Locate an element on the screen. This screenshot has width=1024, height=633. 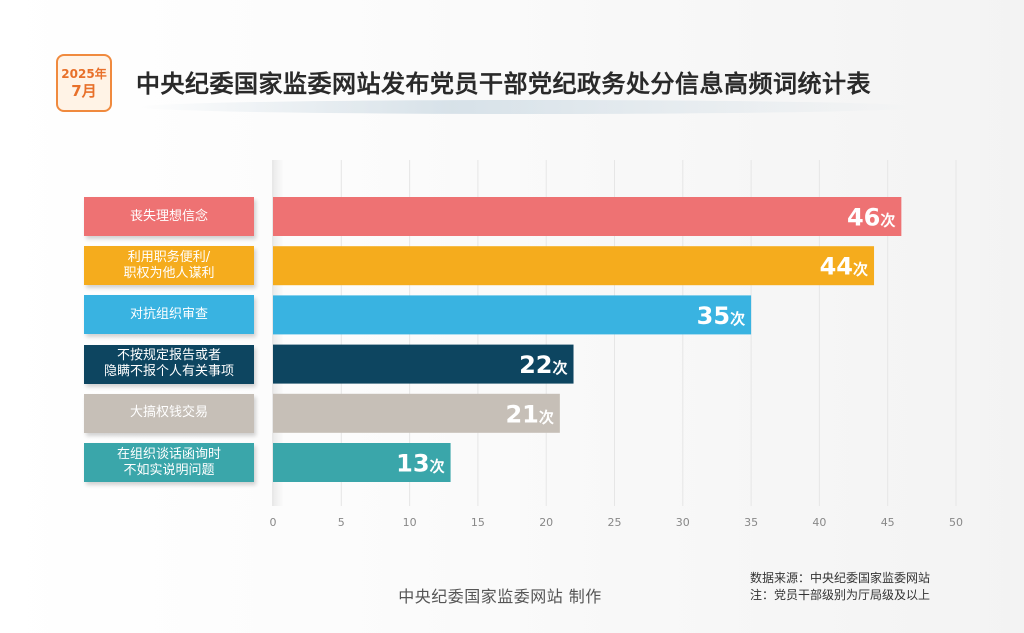
x-tick-label: 35 is located at coordinates (751, 522).